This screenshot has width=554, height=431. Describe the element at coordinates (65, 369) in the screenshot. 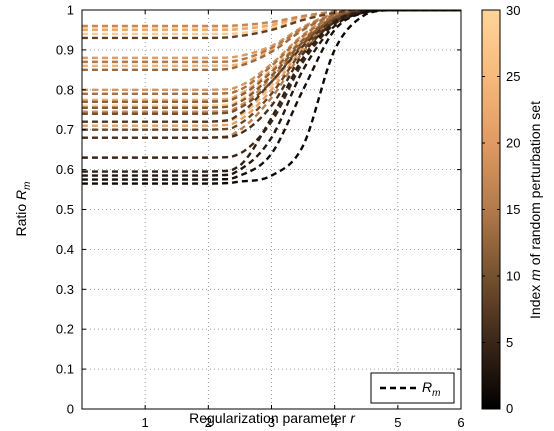

I see `y-tick-label: 0.1` at that location.